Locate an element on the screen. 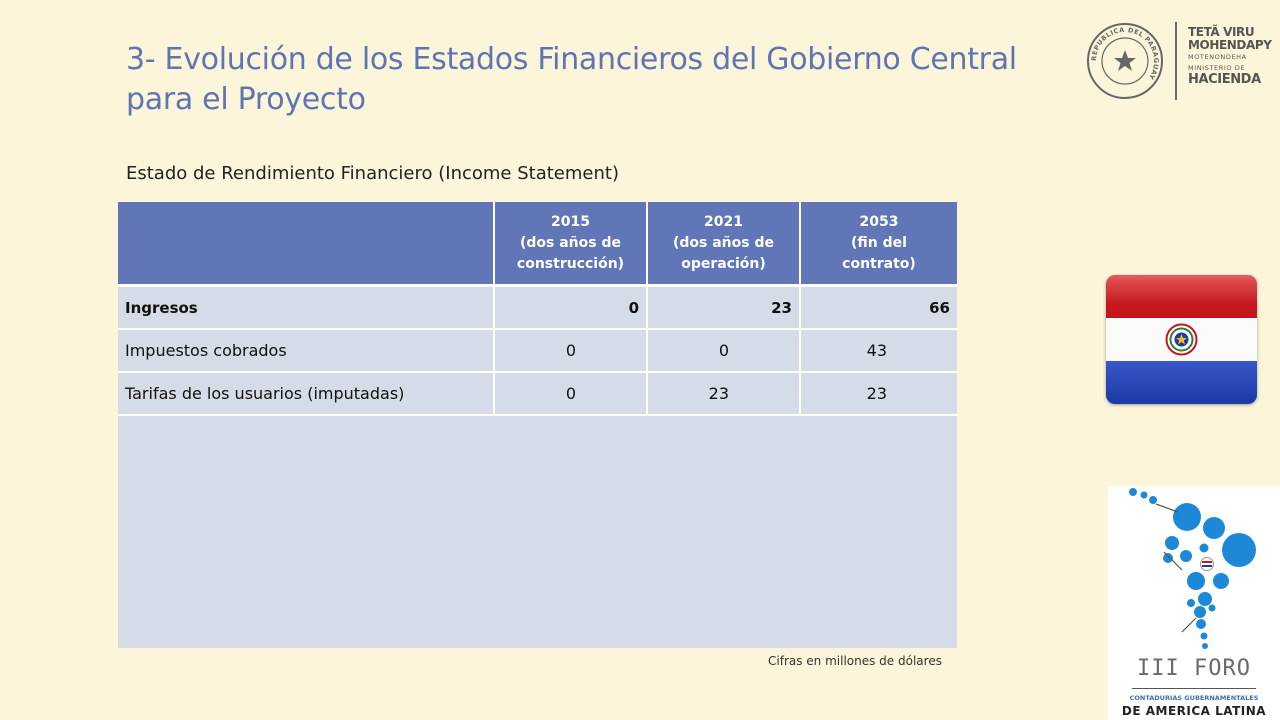 The width and height of the screenshot is (1280, 720). row-label: Ingresos is located at coordinates (306, 307).